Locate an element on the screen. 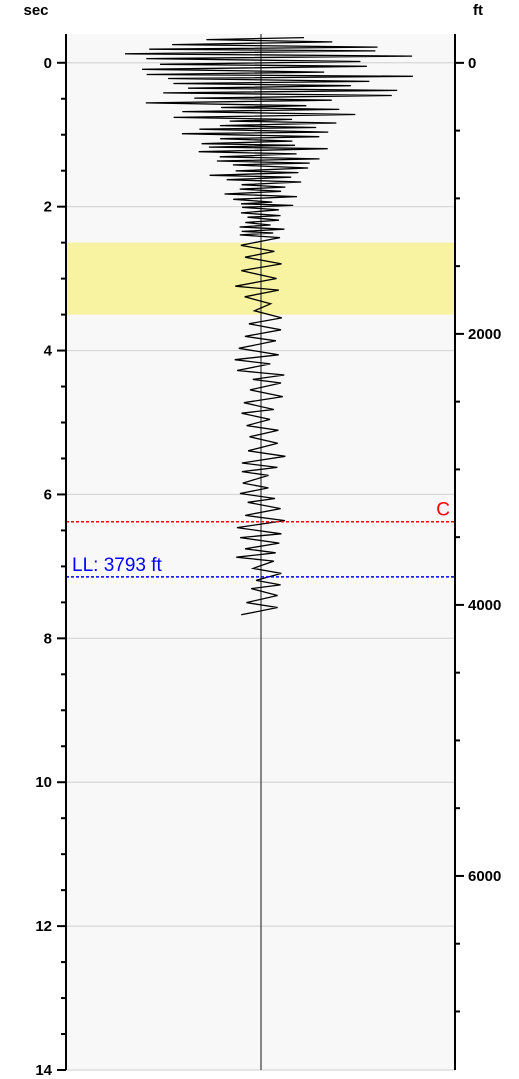 The width and height of the screenshot is (519, 1079). right-axis-ticks: 0 2000 4000 6000 is located at coordinates (478, 534).